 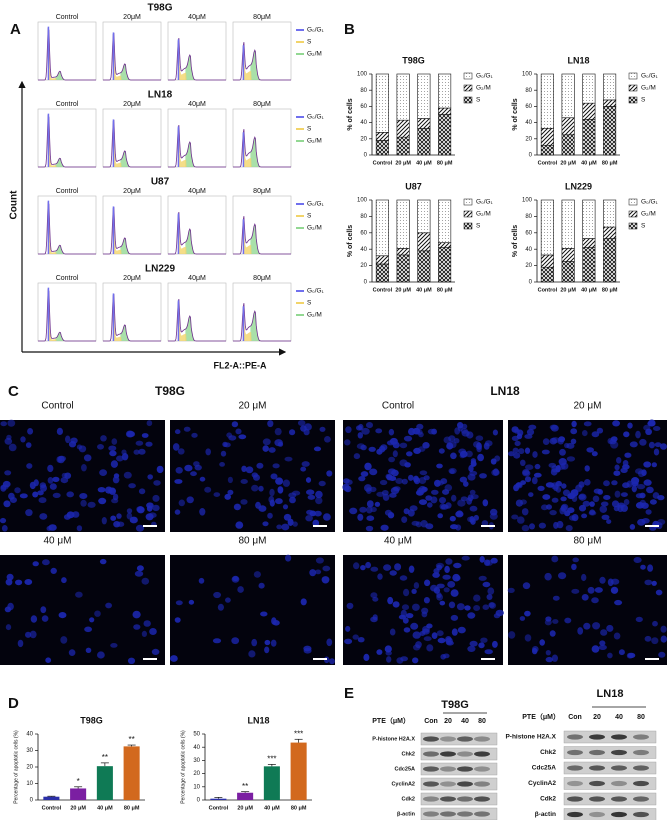 What do you see at coordinates (619, 717) in the screenshot?
I see `lane-label: 40` at bounding box center [619, 717].